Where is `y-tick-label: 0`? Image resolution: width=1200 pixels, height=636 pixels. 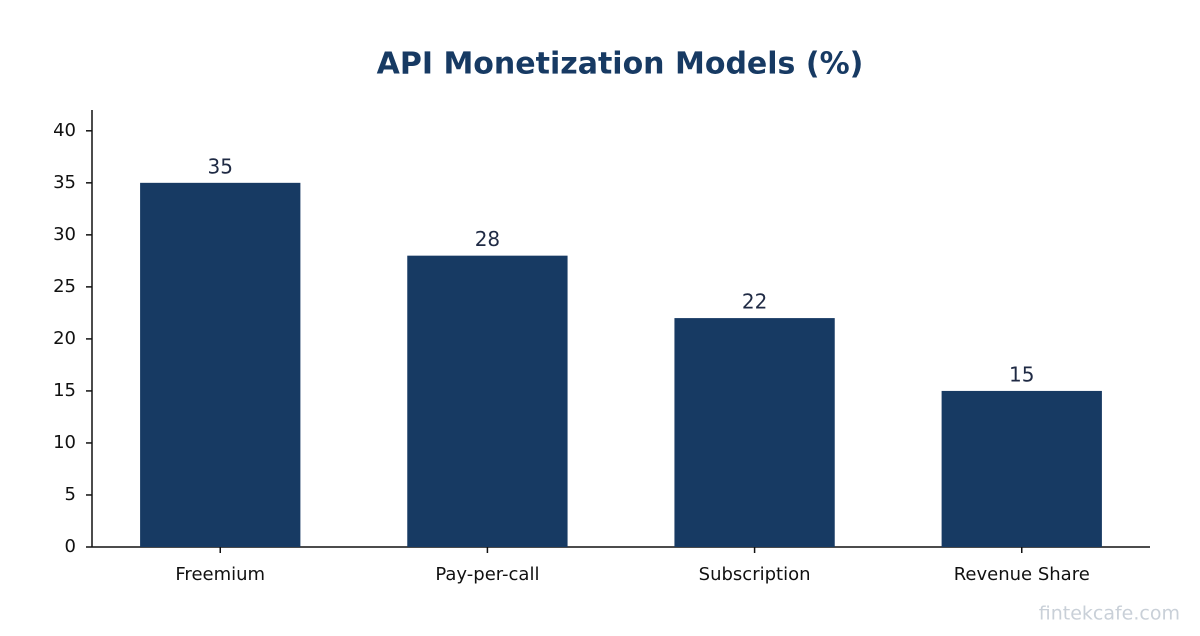
y-tick-label: 0 is located at coordinates (70, 546).